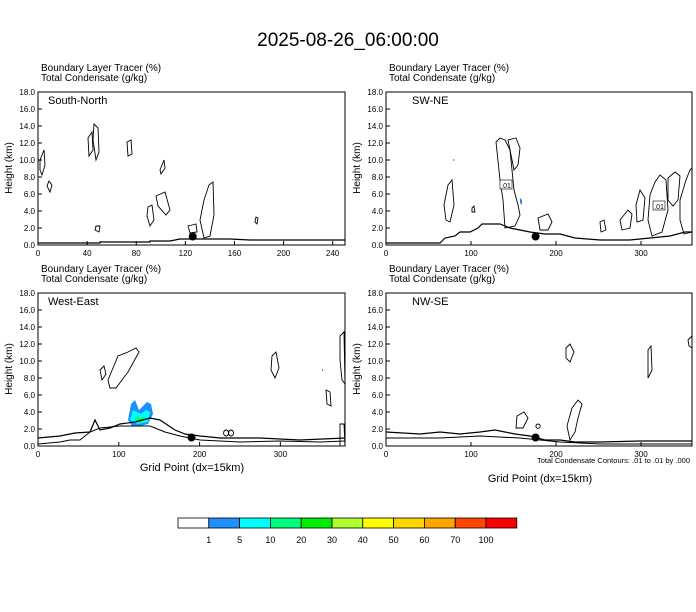  I want to click on contour-label-box, so click(506, 184).